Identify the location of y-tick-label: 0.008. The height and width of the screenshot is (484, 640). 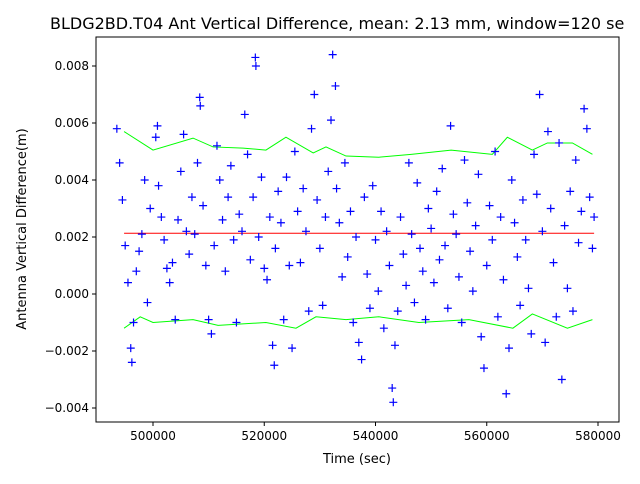
(72, 66).